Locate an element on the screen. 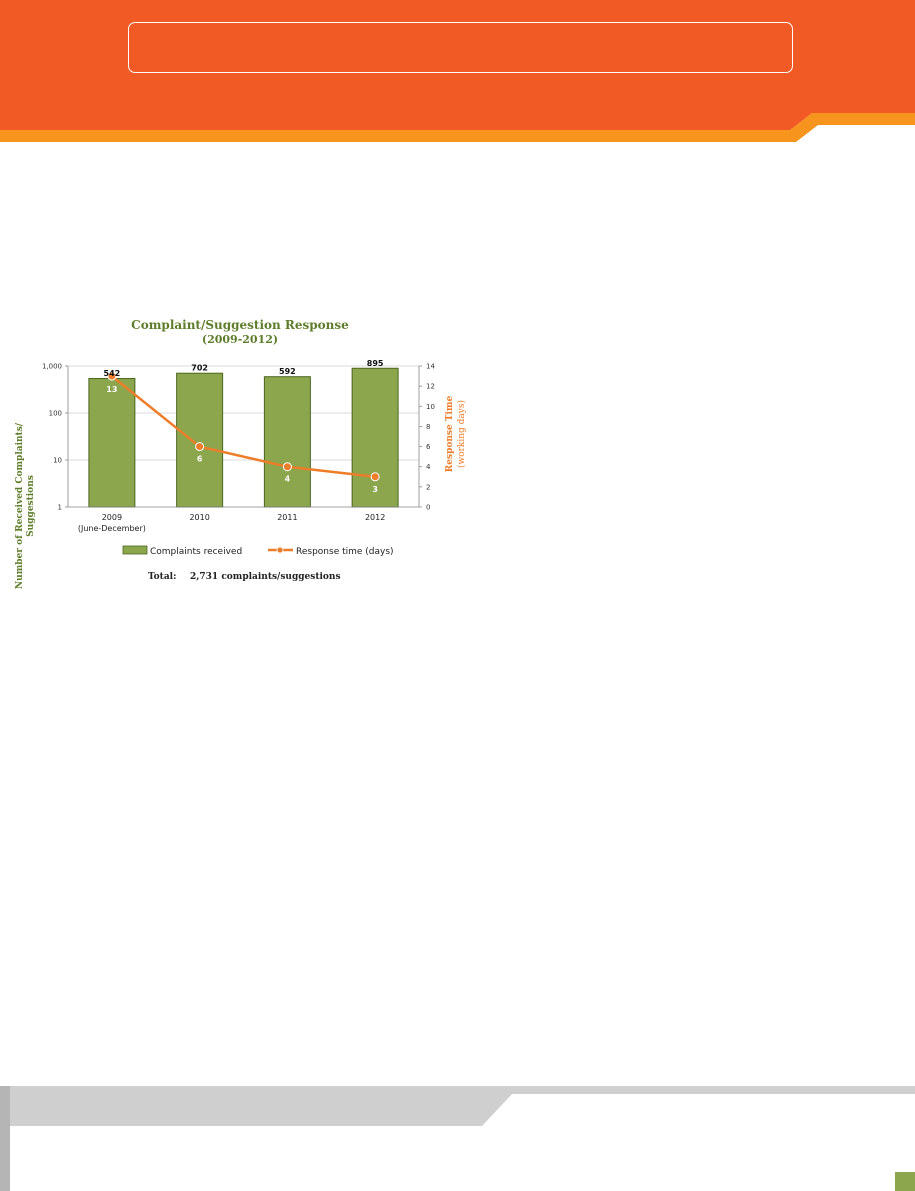  axes is located at coordinates (243, 436).